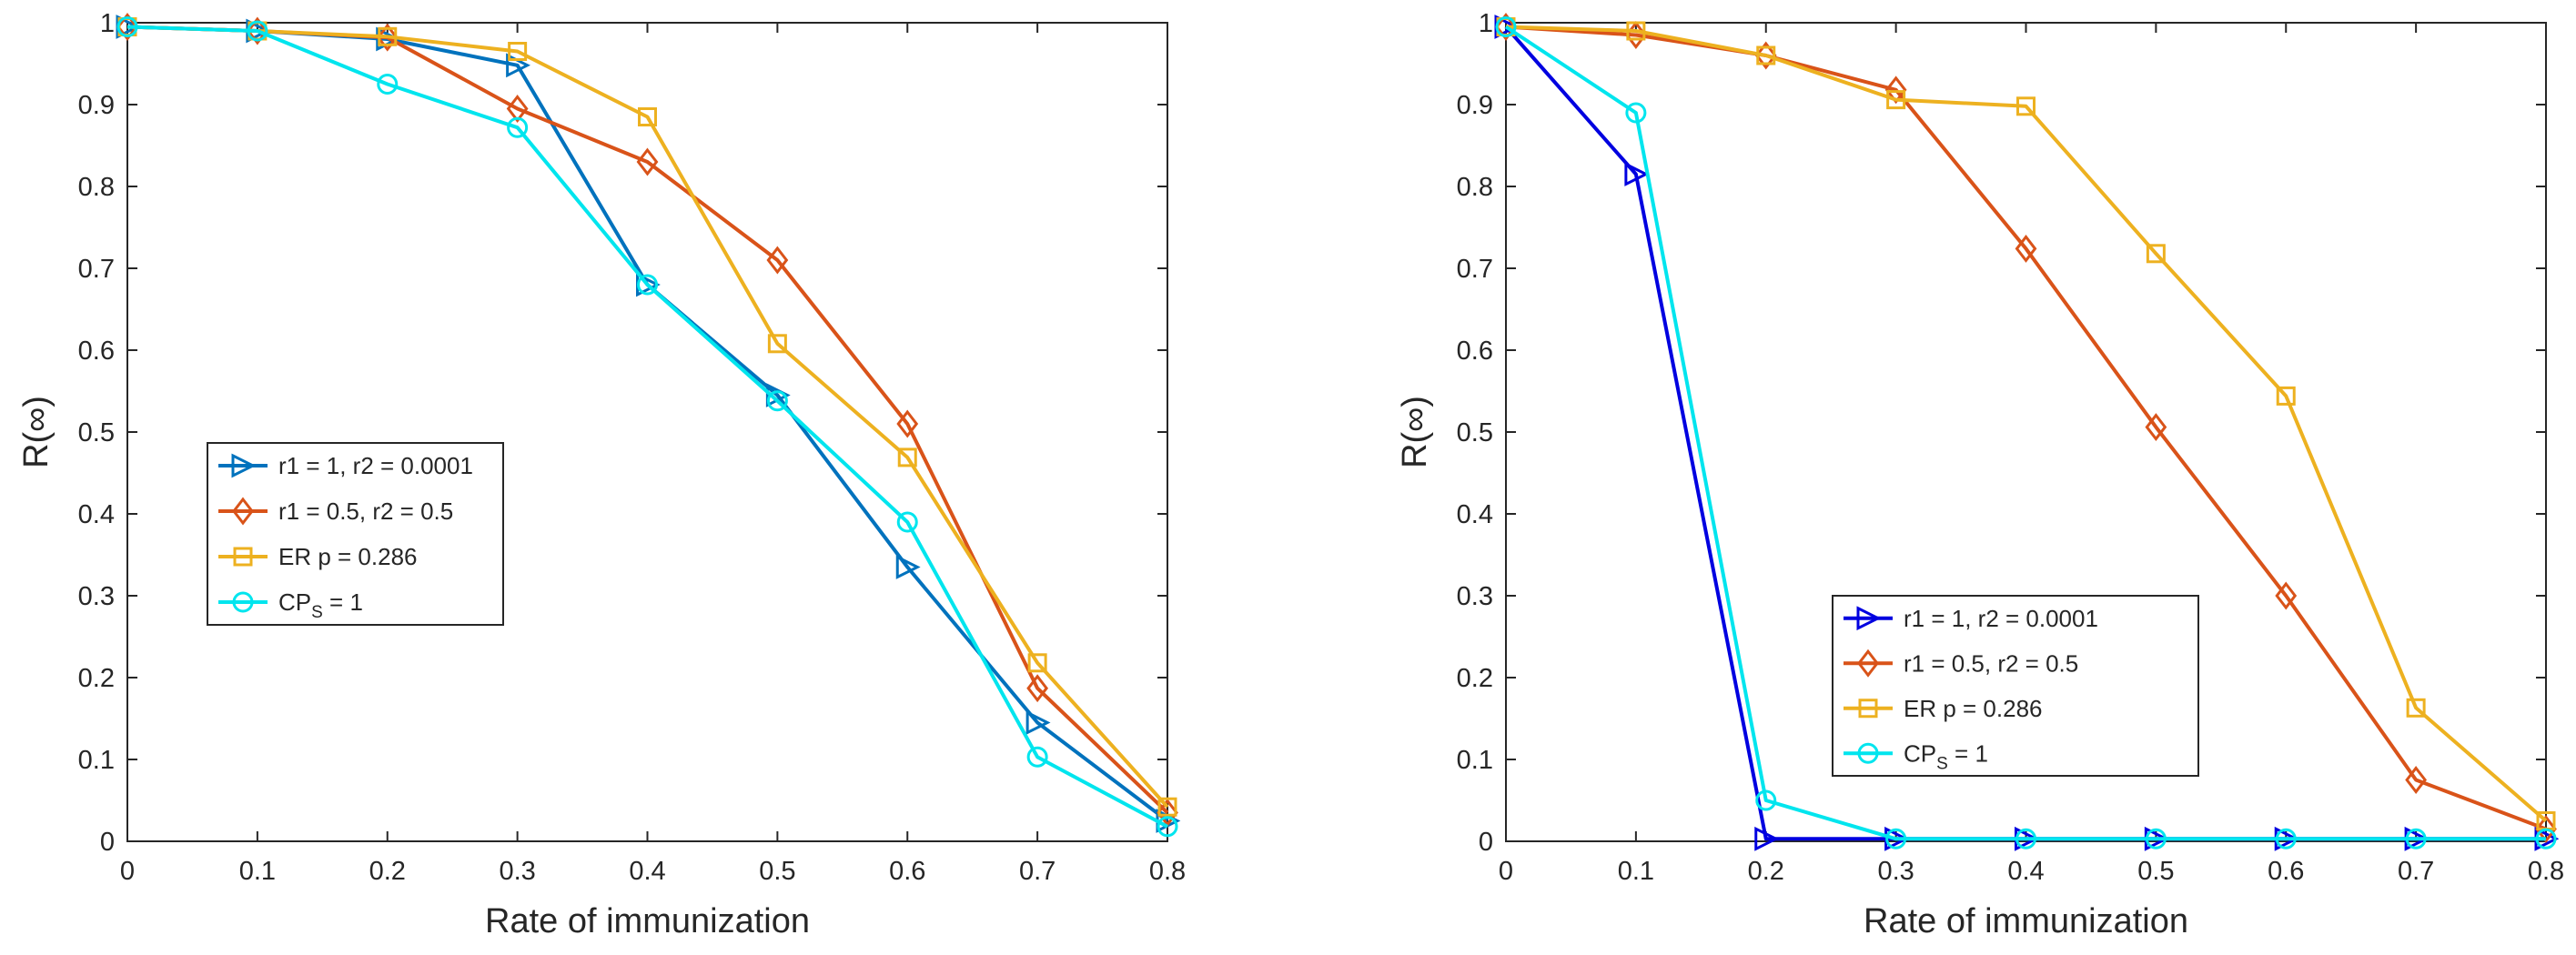 The image size is (2576, 955). What do you see at coordinates (1486, 23) in the screenshot?
I see `y-tick-label: 1` at bounding box center [1486, 23].